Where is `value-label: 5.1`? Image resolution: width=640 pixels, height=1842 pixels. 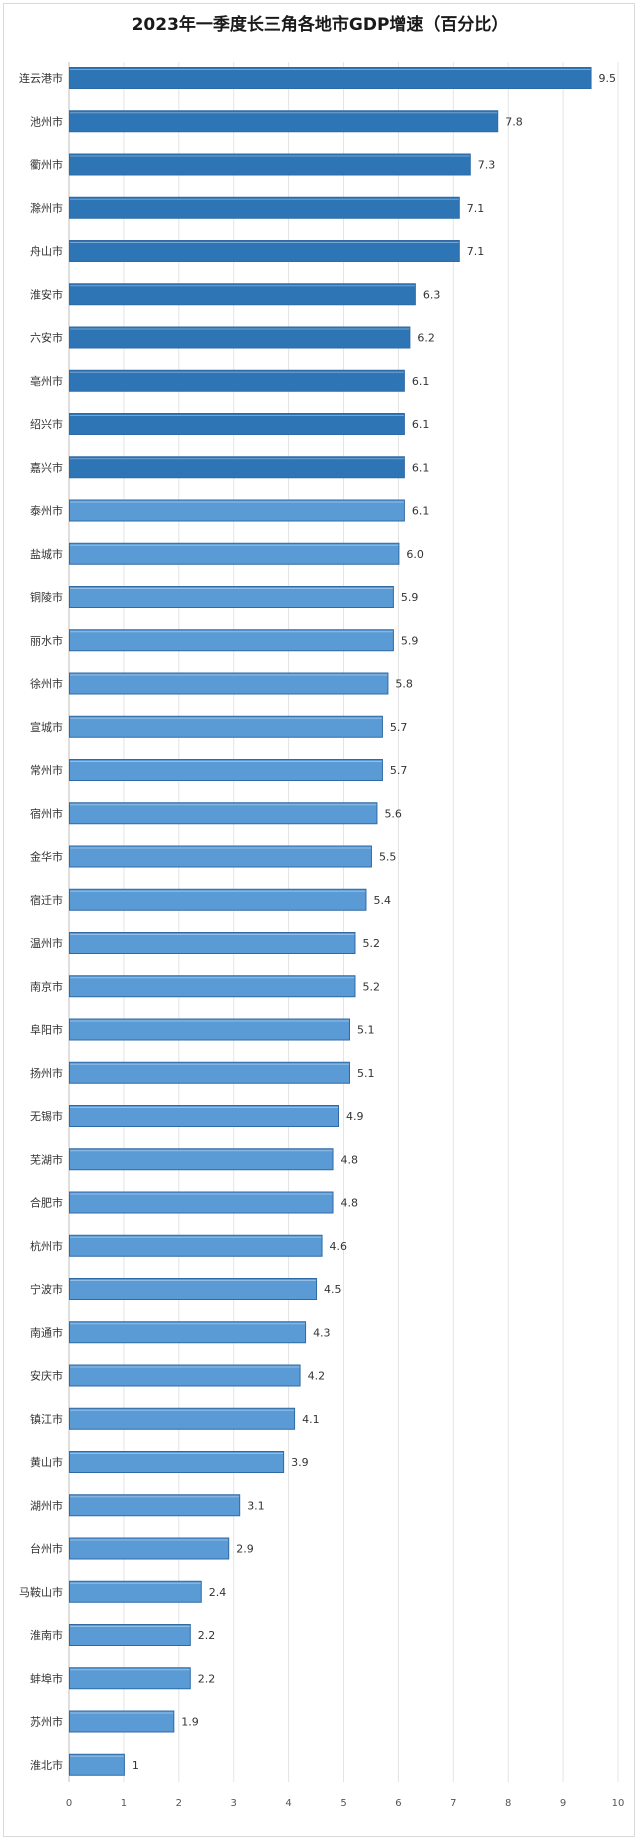
value-label: 5.1 is located at coordinates (366, 1073).